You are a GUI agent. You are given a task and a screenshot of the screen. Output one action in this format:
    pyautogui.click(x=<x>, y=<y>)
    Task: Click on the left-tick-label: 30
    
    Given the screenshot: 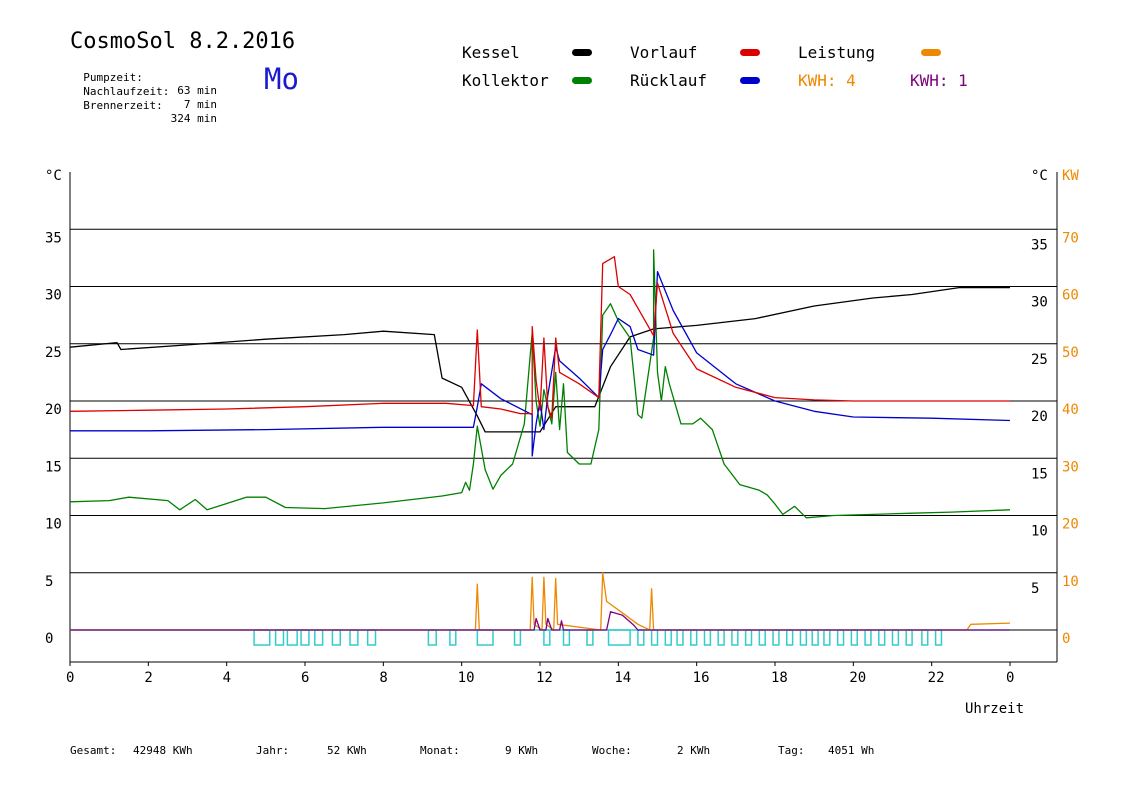 What is the action you would take?
    pyautogui.click(x=53, y=296)
    